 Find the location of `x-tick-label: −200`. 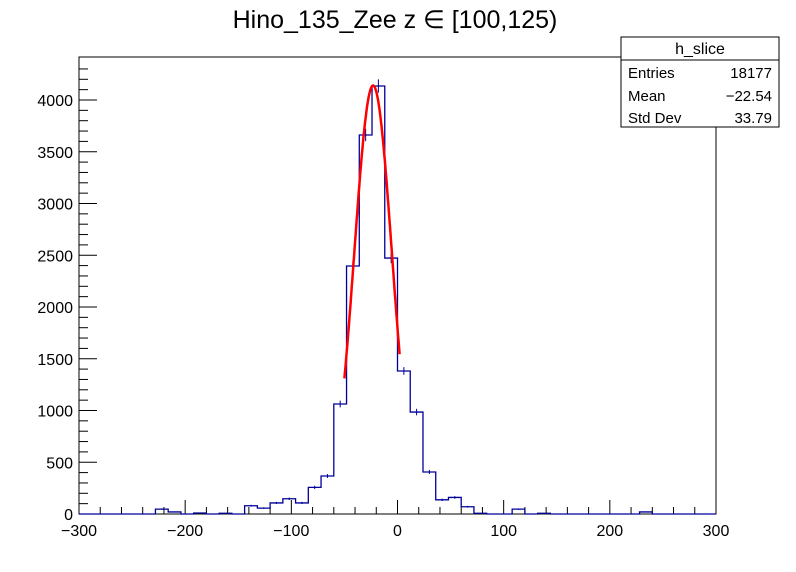

x-tick-label: −200 is located at coordinates (185, 531).